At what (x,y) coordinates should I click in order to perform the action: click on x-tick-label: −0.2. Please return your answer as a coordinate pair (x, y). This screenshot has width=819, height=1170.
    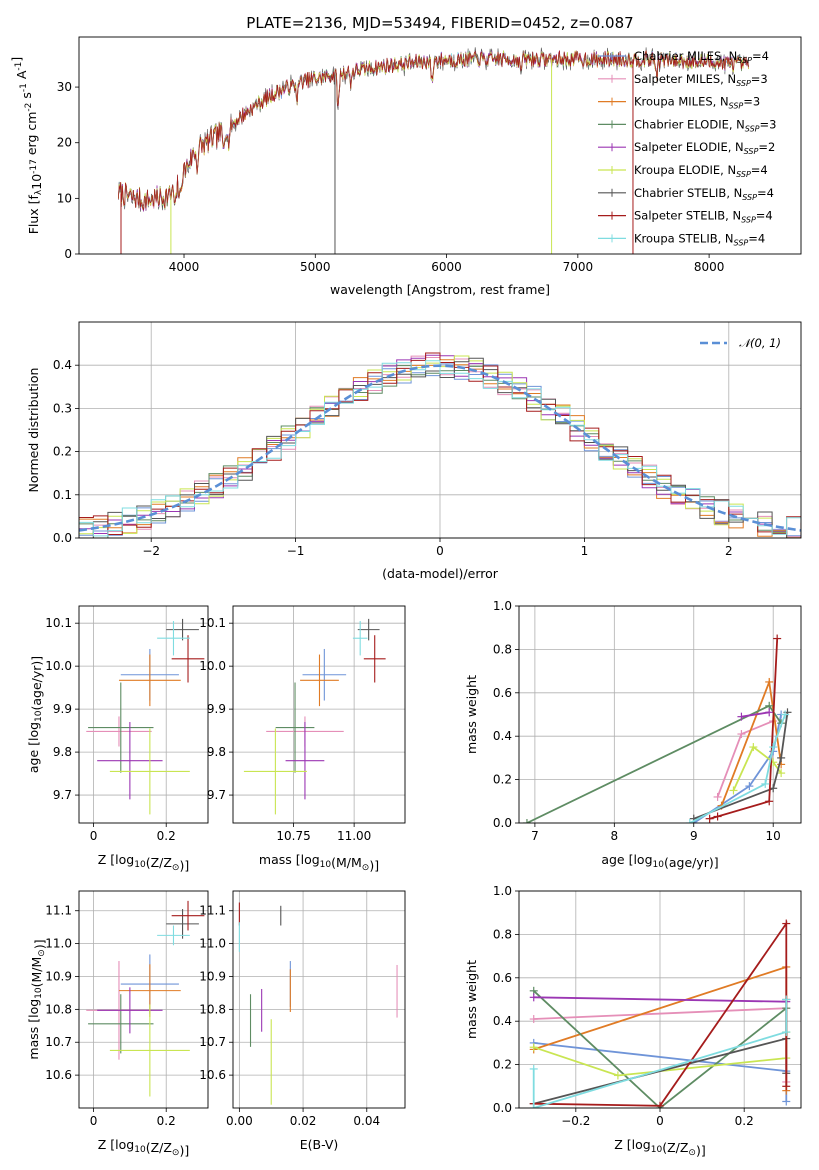
    Looking at the image, I should click on (575, 1121).